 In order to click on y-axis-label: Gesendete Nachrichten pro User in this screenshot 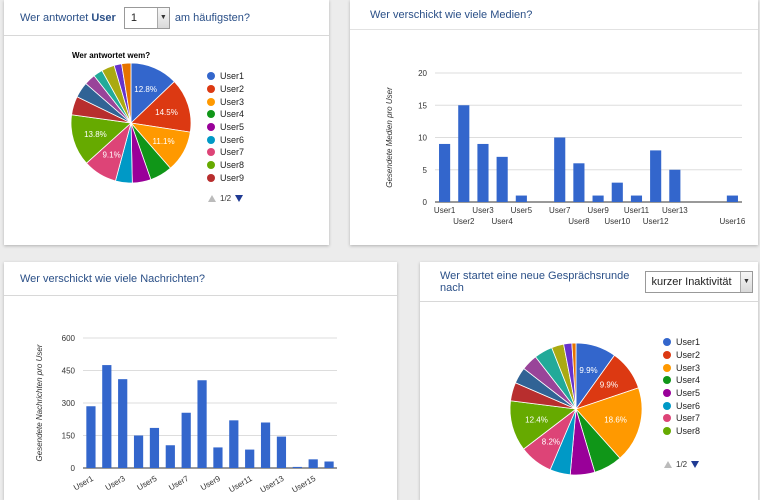, I will do `click(39, 402)`.